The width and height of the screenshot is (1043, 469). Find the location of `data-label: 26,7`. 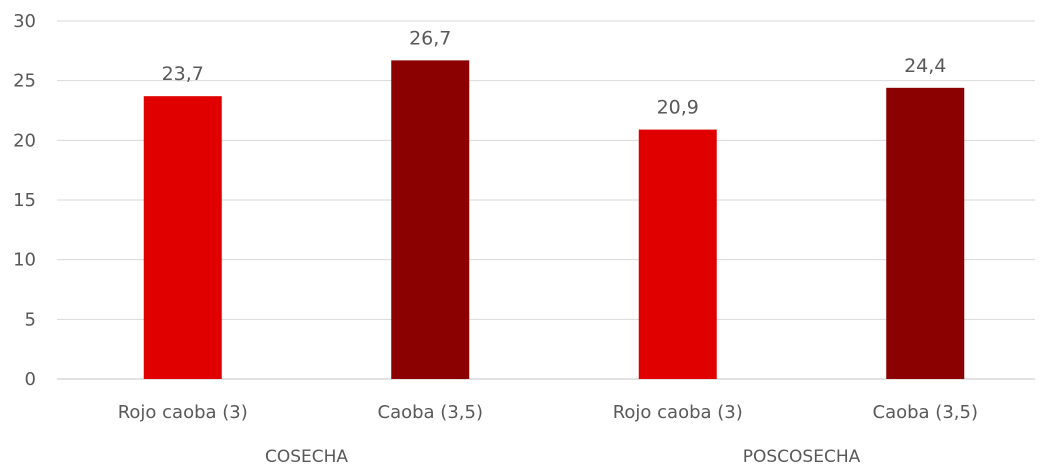

data-label: 26,7 is located at coordinates (430, 38).